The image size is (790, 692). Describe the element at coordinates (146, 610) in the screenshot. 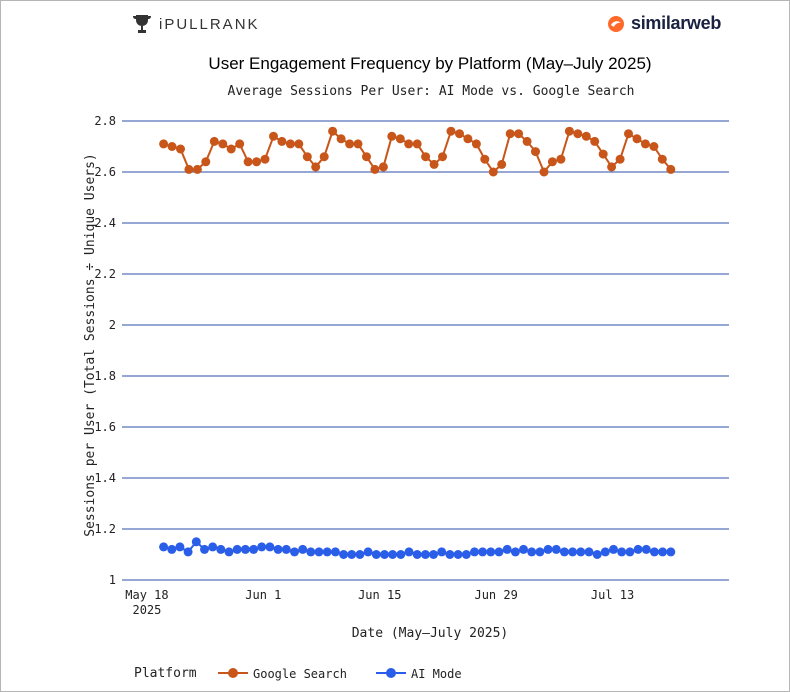

I see `x-tick-year-label: 2025` at that location.